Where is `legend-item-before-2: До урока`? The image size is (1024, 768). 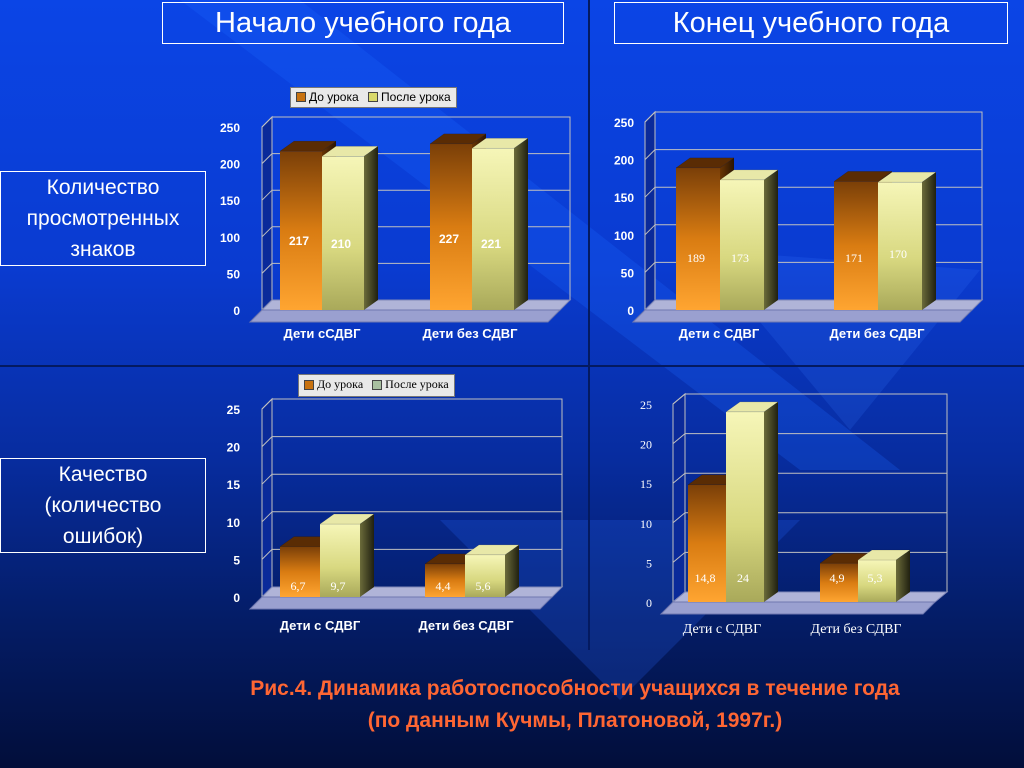
legend-item-before-2: До урока is located at coordinates (333, 384).